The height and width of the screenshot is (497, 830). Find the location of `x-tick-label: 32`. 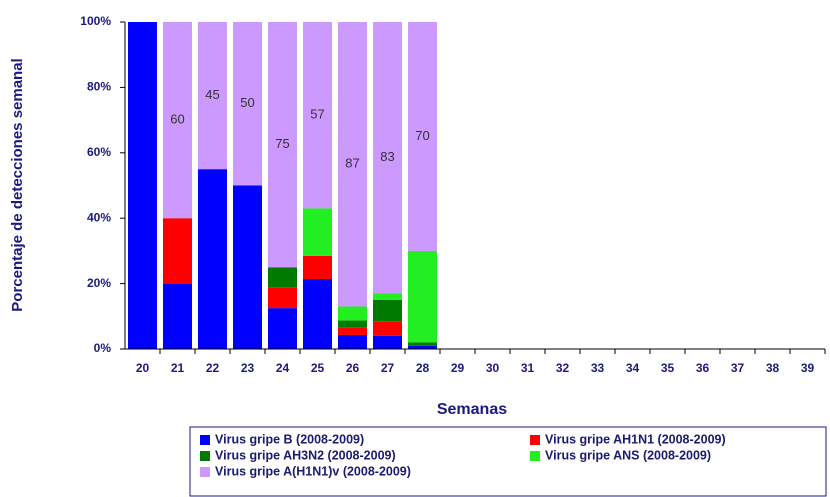

x-tick-label: 32 is located at coordinates (563, 368).